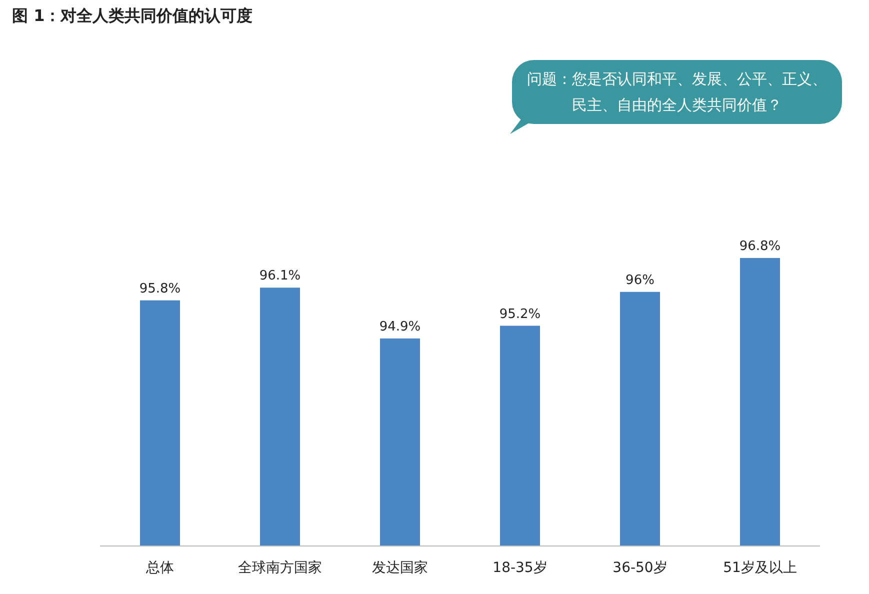 The image size is (869, 594). Describe the element at coordinates (280, 276) in the screenshot. I see `data-label: 96.1%` at that location.